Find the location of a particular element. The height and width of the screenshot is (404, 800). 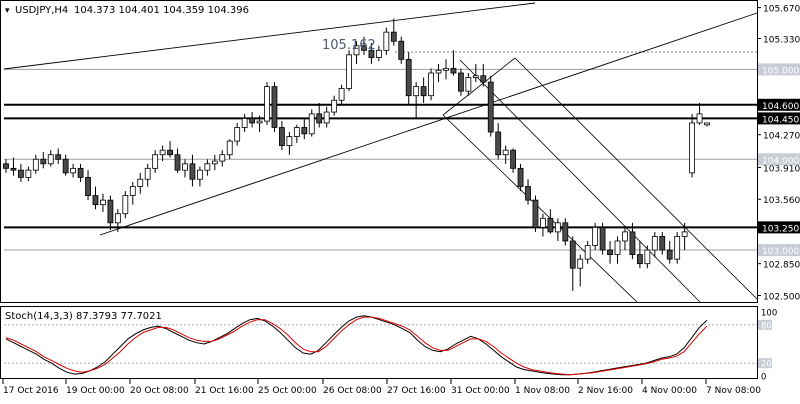

stoch-tick-label: 80 is located at coordinates (766, 326).